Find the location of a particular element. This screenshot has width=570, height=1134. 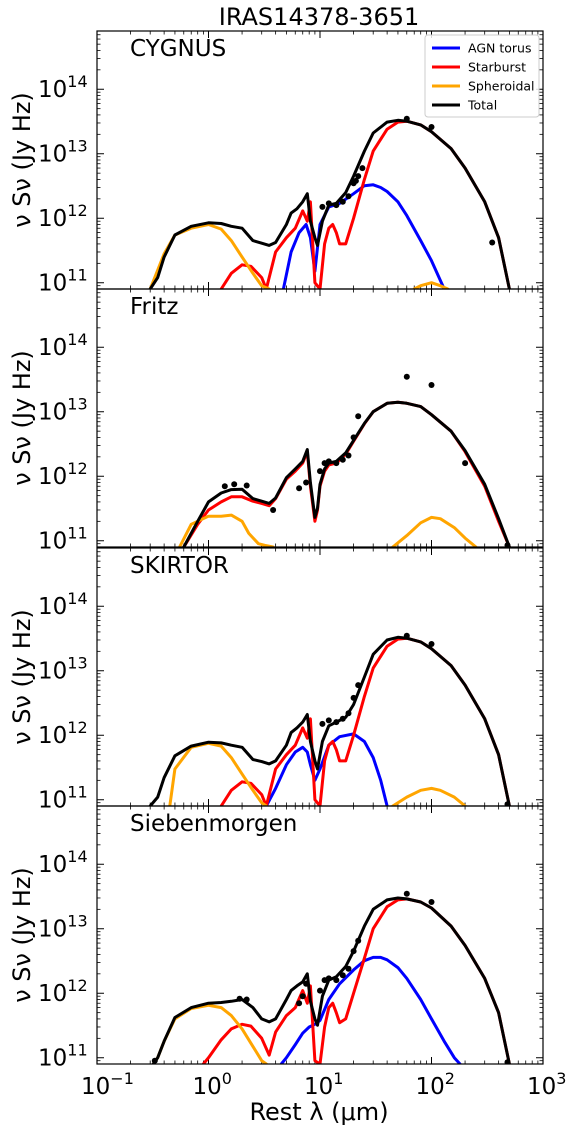

panel-label: Siebenmorgen is located at coordinates (213, 824).